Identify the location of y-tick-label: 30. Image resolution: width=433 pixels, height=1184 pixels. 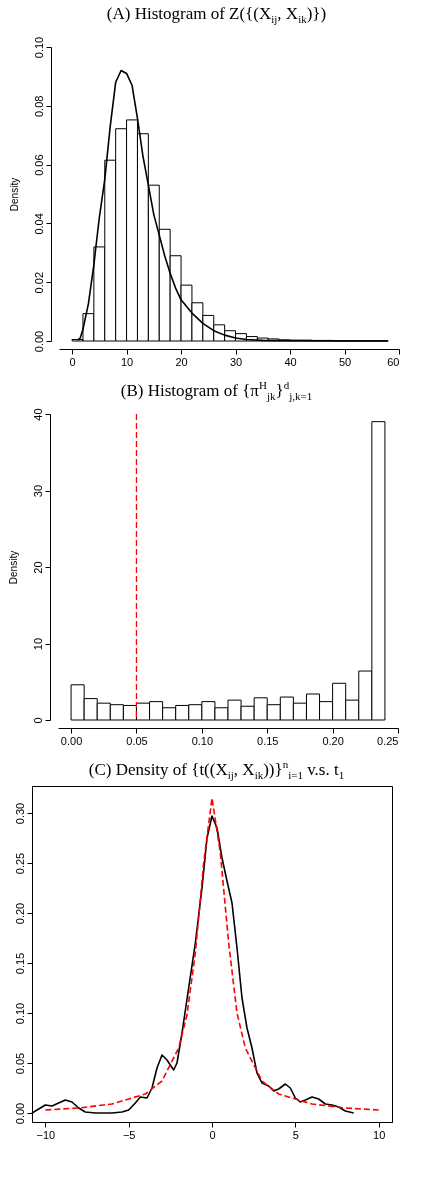
(37, 491).